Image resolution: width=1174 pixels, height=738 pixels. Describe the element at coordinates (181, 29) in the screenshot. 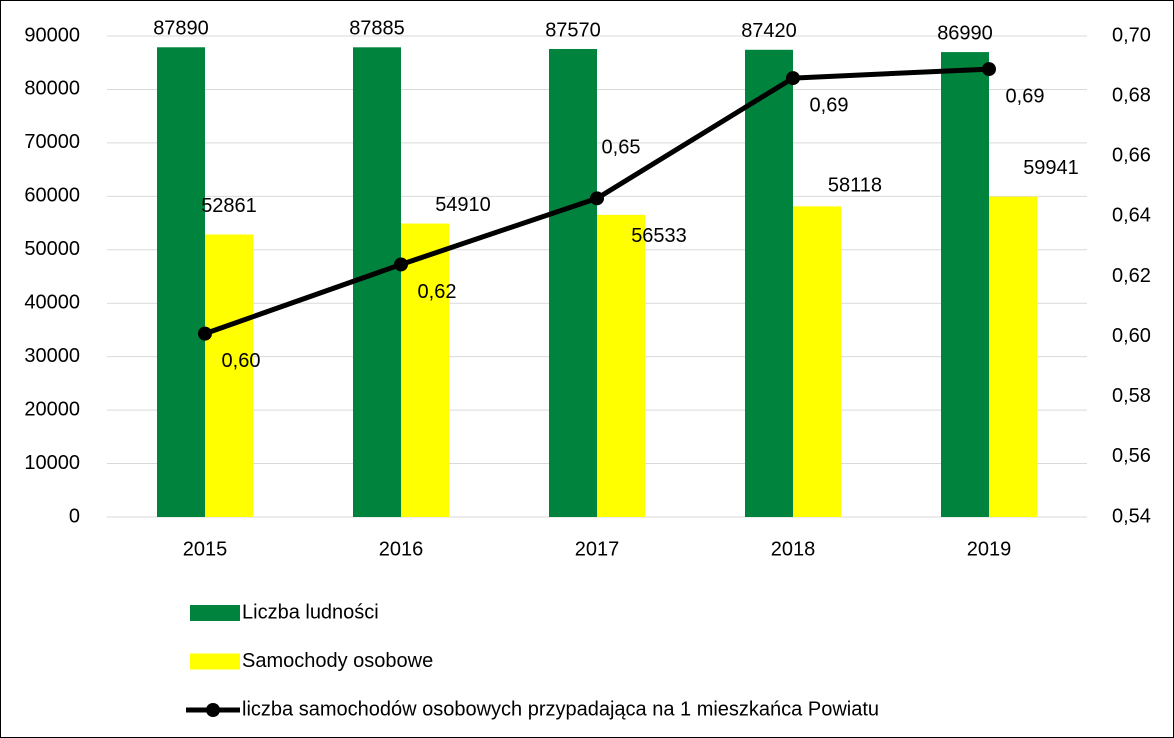

I see `data-label: 87890` at that location.